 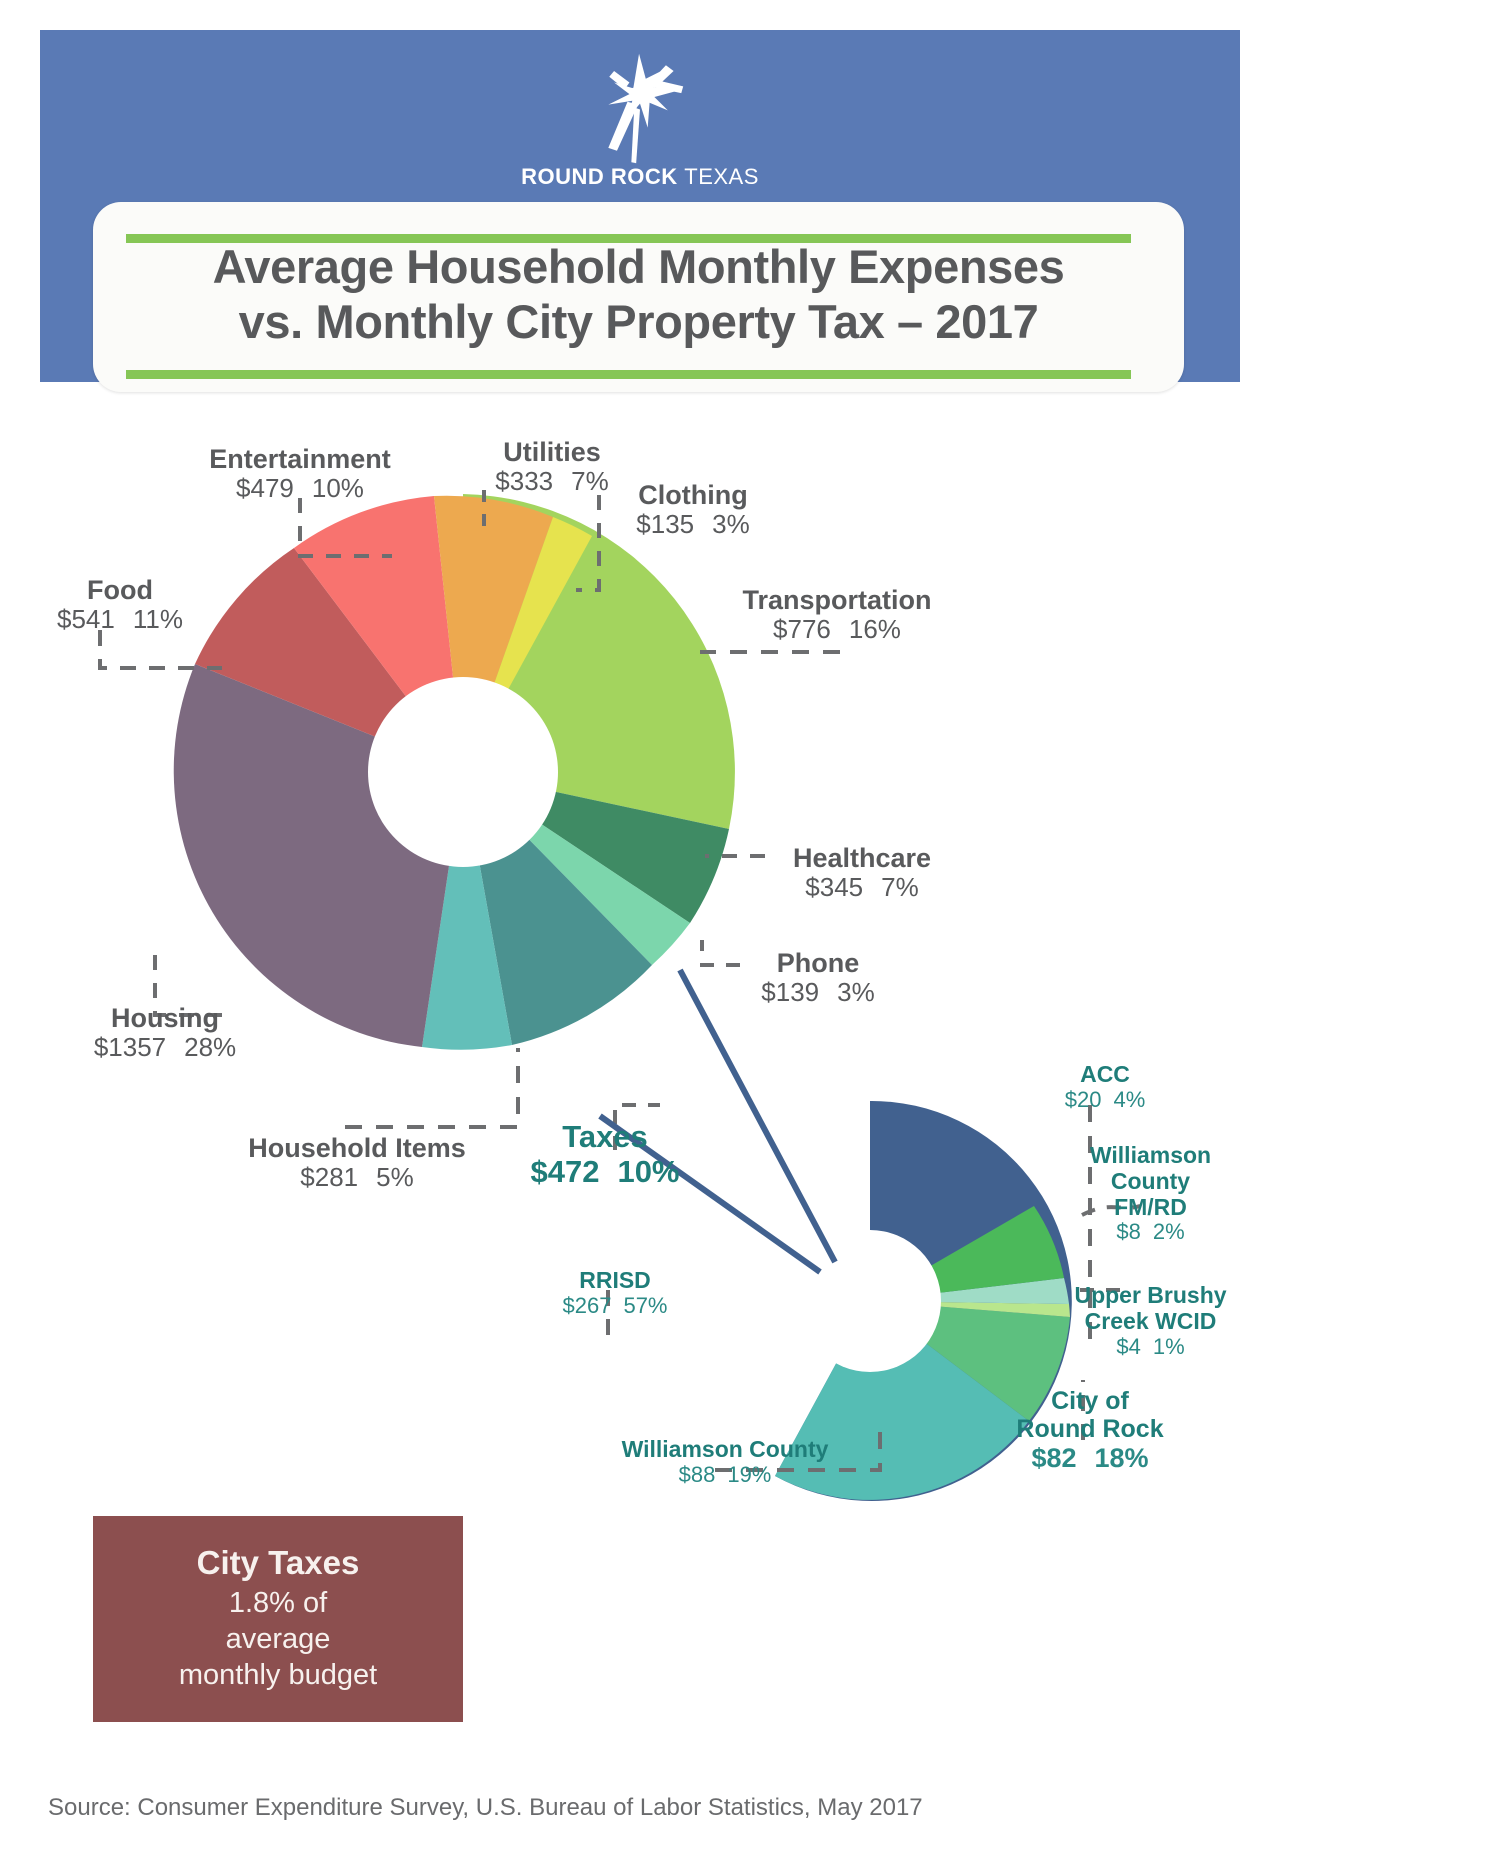 I want to click on main-expenses-donut, so click(x=454, y=772).